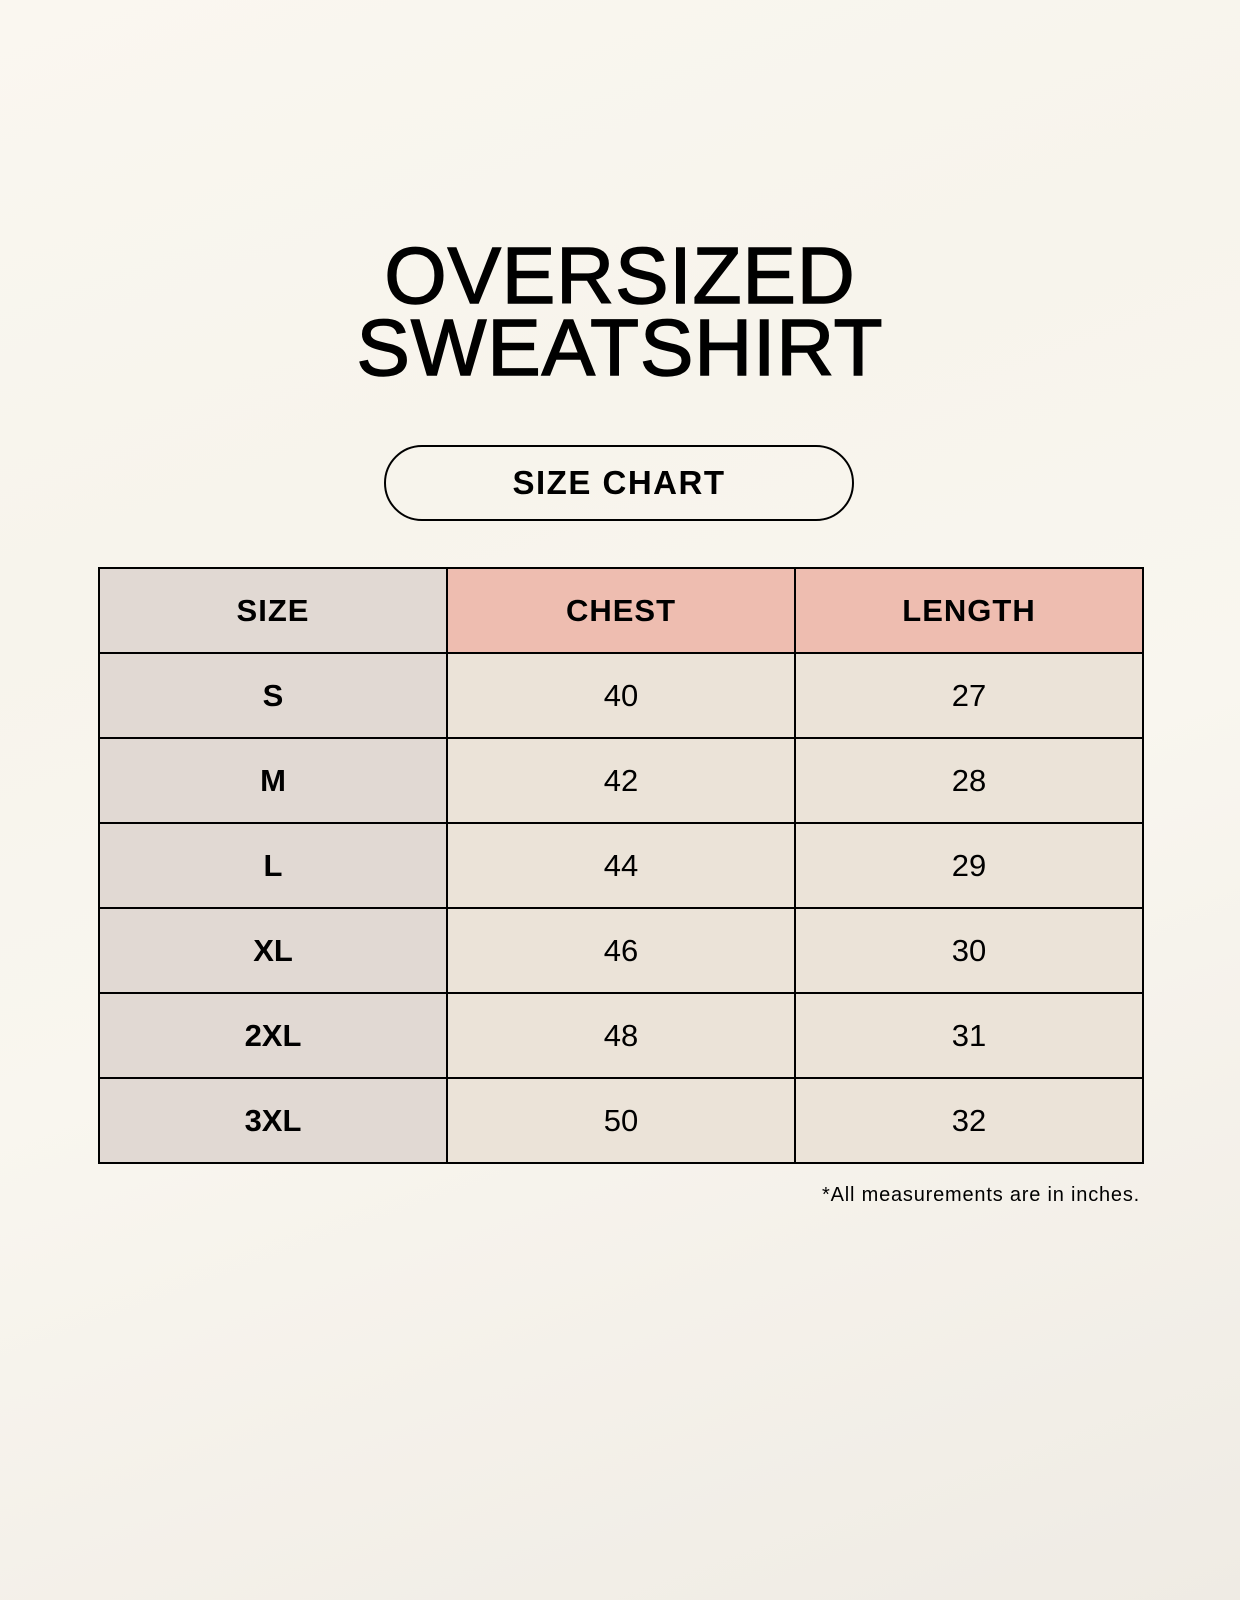 The height and width of the screenshot is (1600, 1240). What do you see at coordinates (620, 275) in the screenshot?
I see `title-line-1: OVERSIZED` at bounding box center [620, 275].